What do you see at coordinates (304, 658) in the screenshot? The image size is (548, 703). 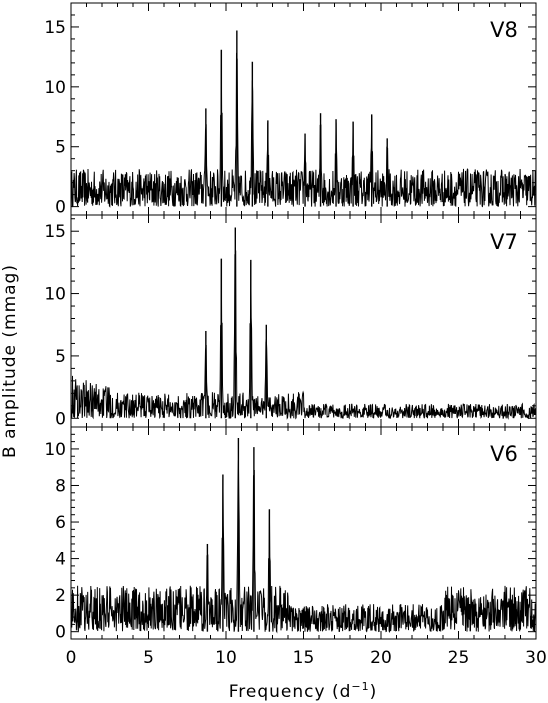 I see `x-tick-label: 15` at bounding box center [304, 658].